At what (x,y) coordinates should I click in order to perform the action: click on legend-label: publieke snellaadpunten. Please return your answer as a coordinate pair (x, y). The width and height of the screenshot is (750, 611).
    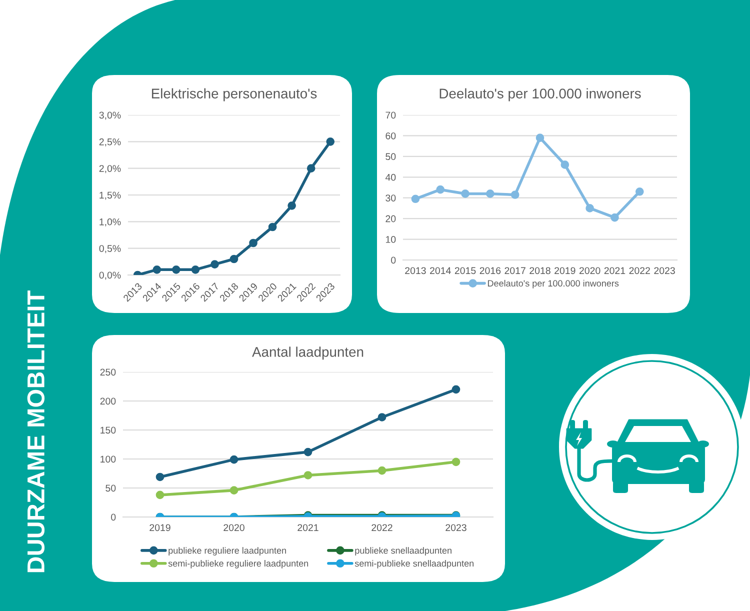
    Looking at the image, I should click on (403, 551).